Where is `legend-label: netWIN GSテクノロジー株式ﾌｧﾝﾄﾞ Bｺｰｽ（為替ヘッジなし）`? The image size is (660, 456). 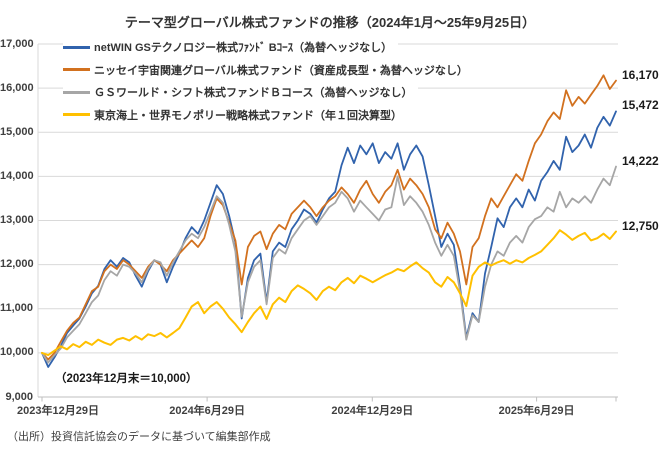 legend-label: netWIN GSテクノロジー株式ﾌｧﾝﾄﾞ Bｺｰｽ（為替ヘッジなし） is located at coordinates (243, 48).